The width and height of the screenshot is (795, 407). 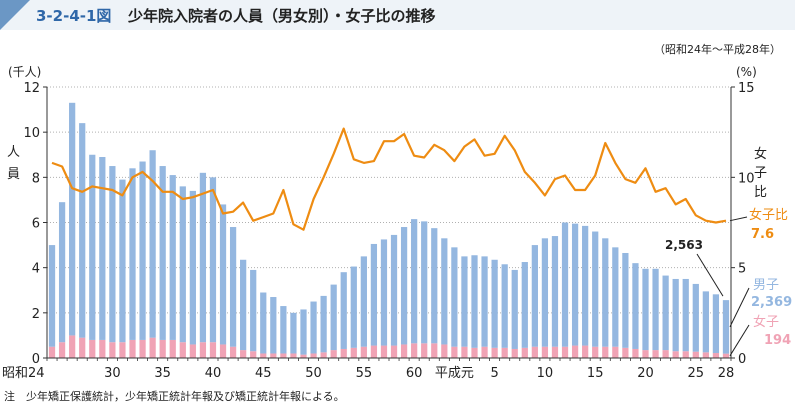 What do you see at coordinates (31, 88) in the screenshot?
I see `left-tick-label: 12` at bounding box center [31, 88].